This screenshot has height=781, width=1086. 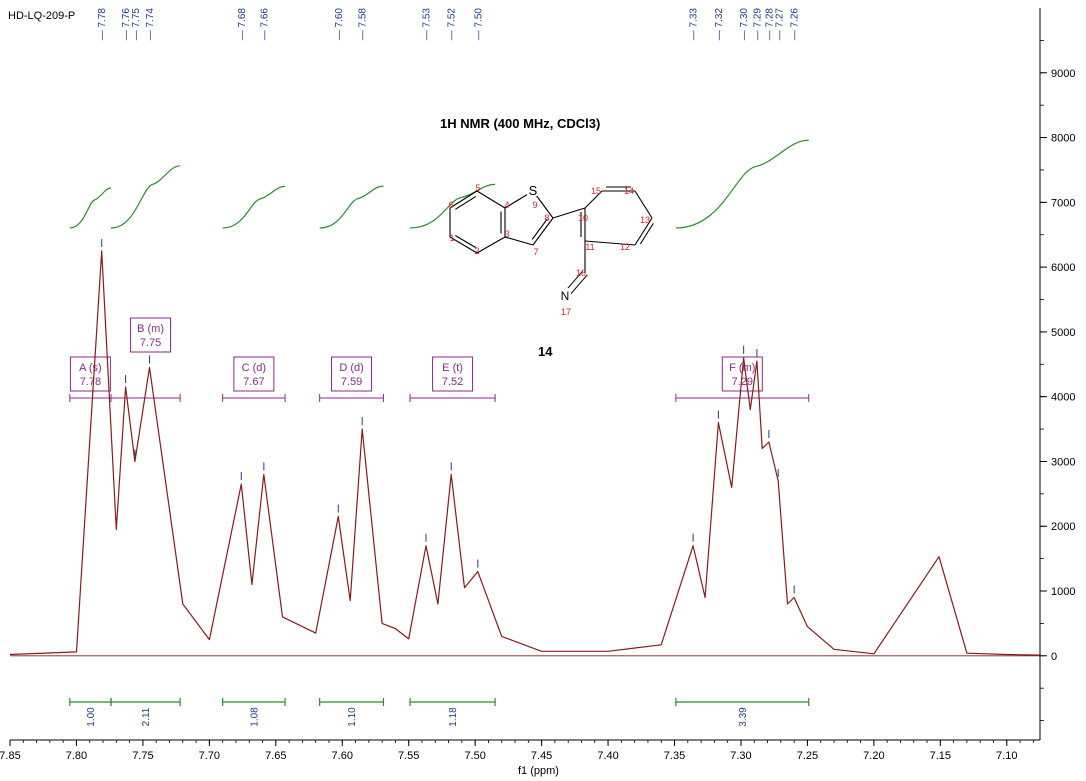 What do you see at coordinates (102, 24) in the screenshot?
I see `peak-shift-label: — 7.78` at bounding box center [102, 24].